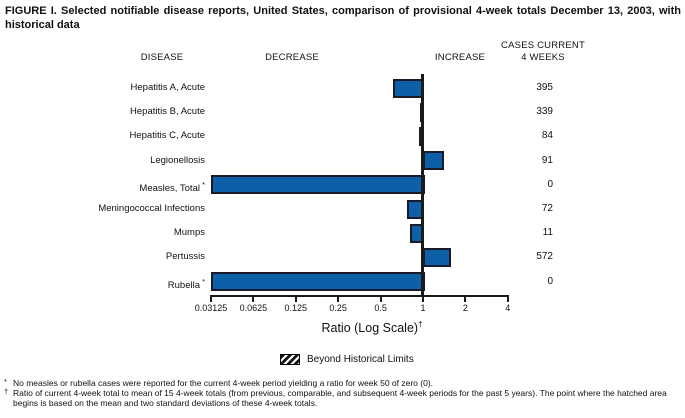 Image resolution: width=685 pixels, height=418 pixels. Describe the element at coordinates (360, 359) in the screenshot. I see `legend-label: Beyond Historical Limits` at that location.